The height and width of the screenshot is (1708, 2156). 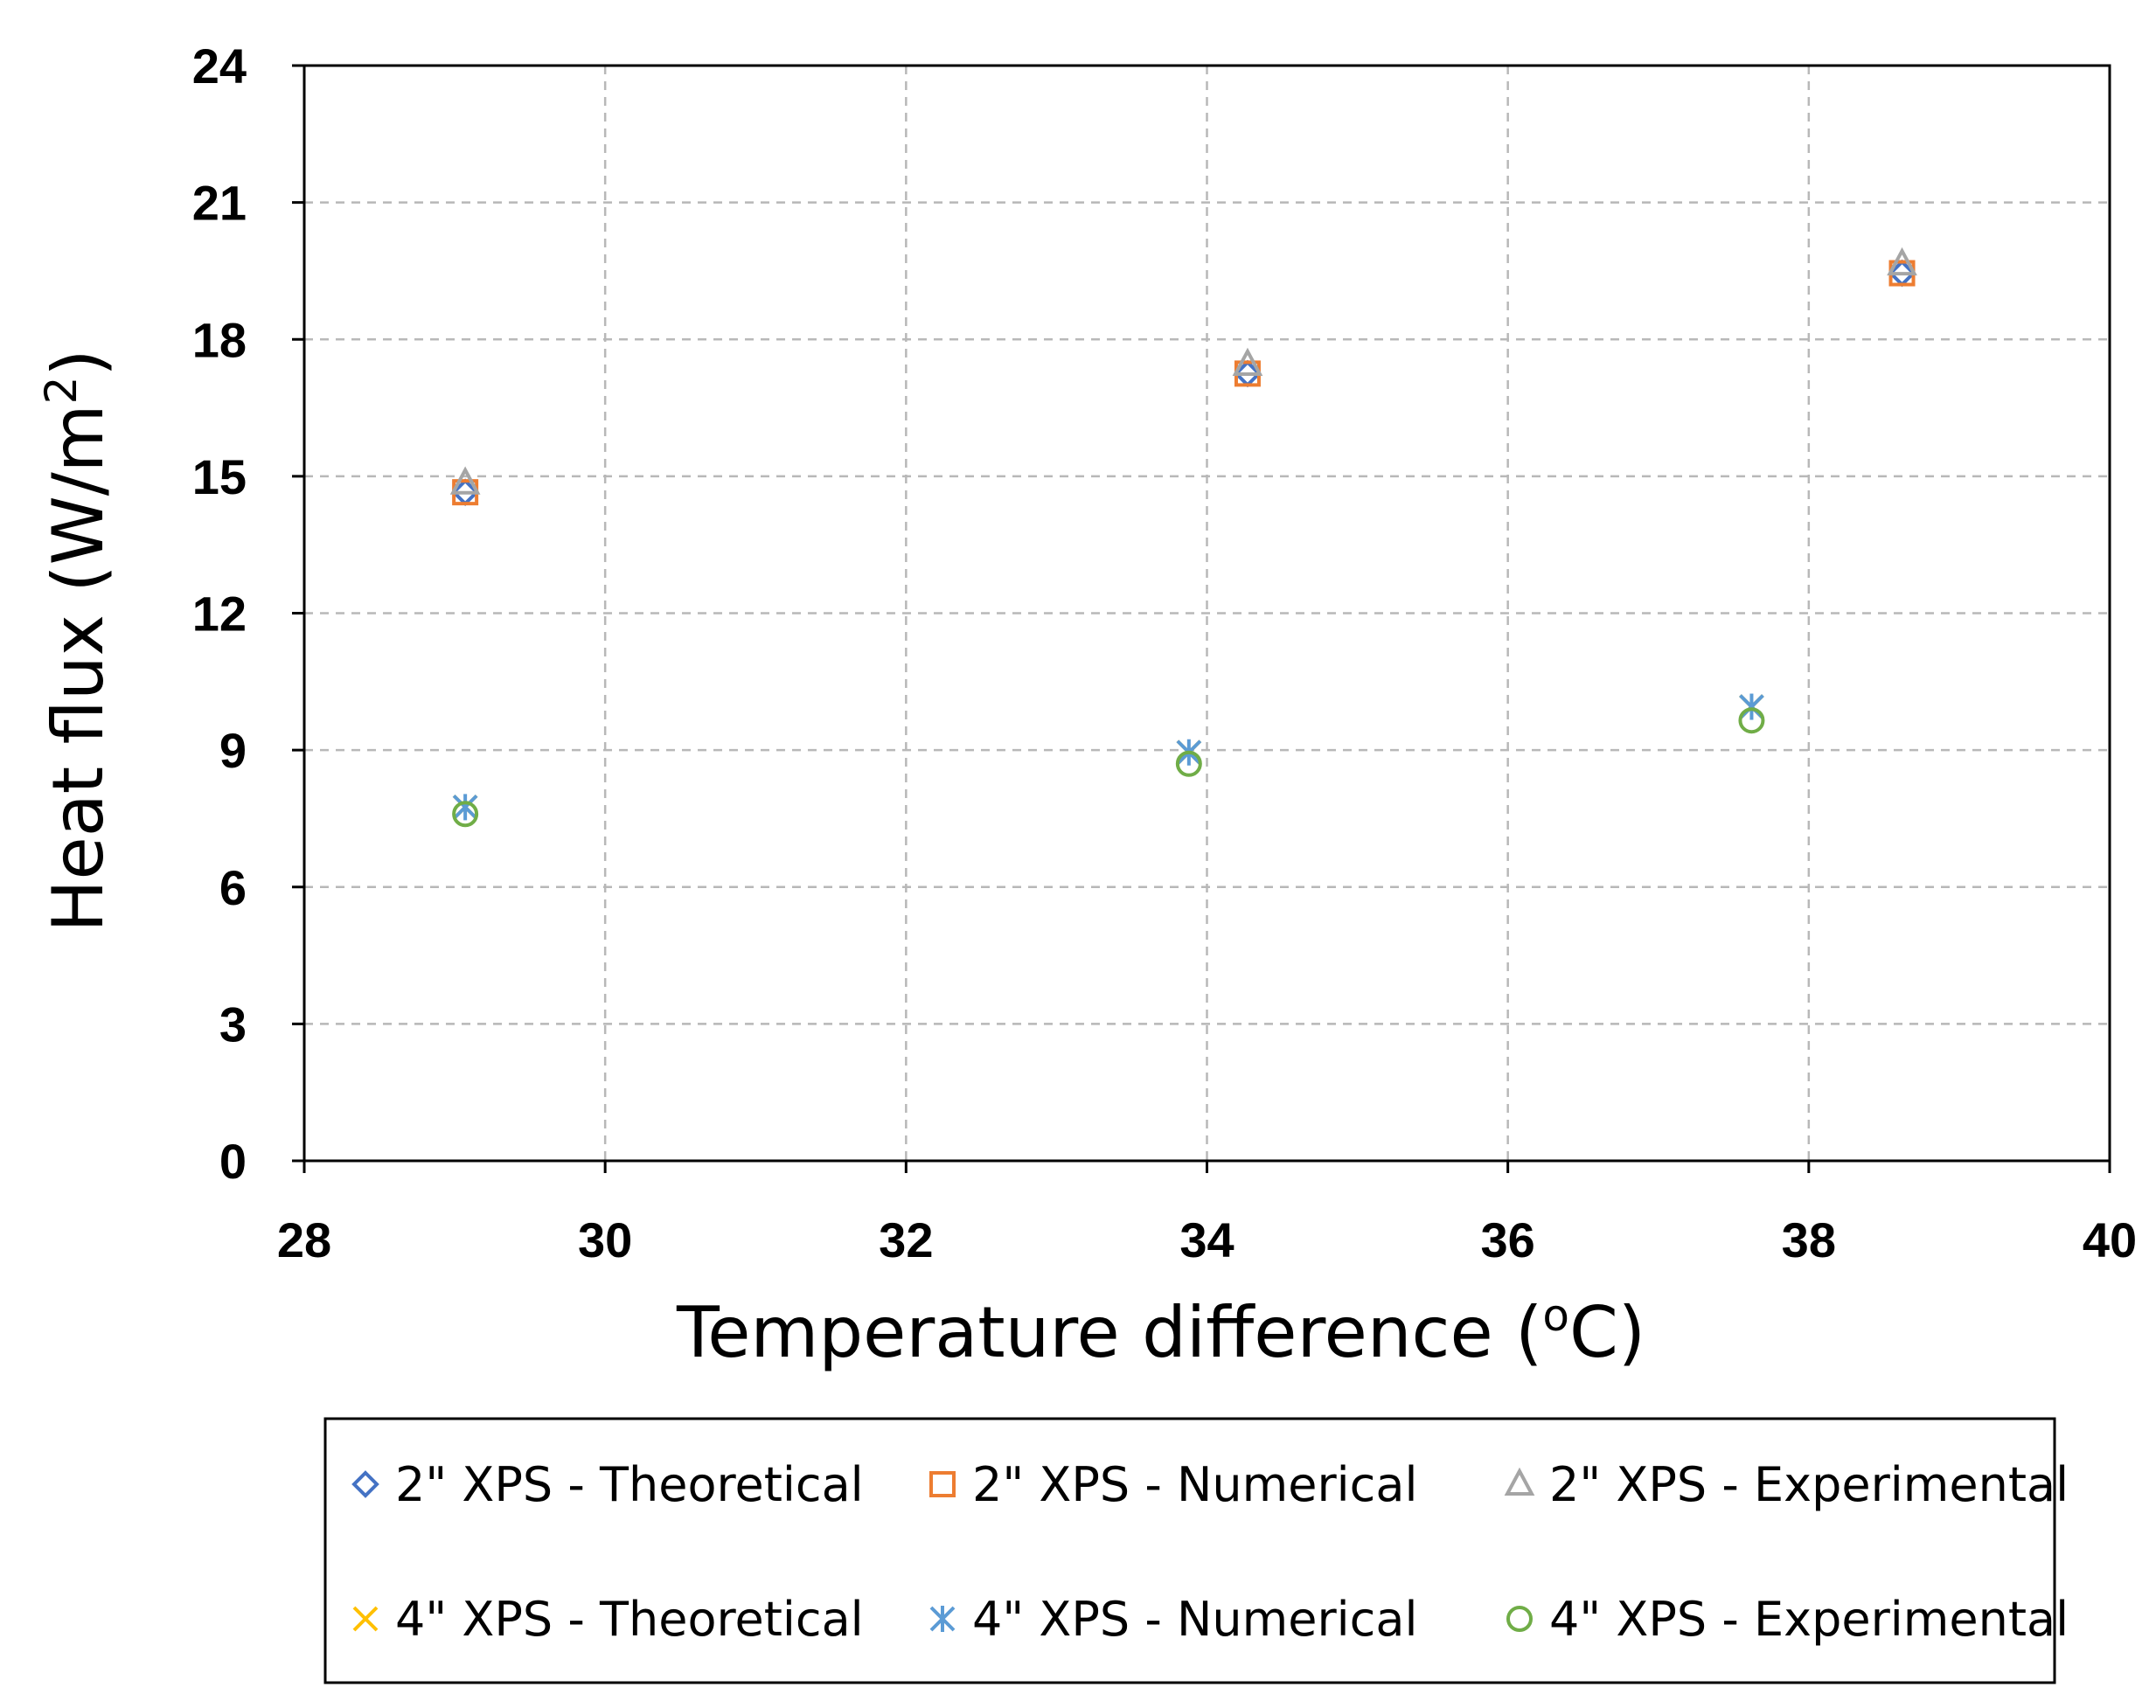 I want to click on legend-label: 2" XPS - Theoretical, so click(x=629, y=1485).